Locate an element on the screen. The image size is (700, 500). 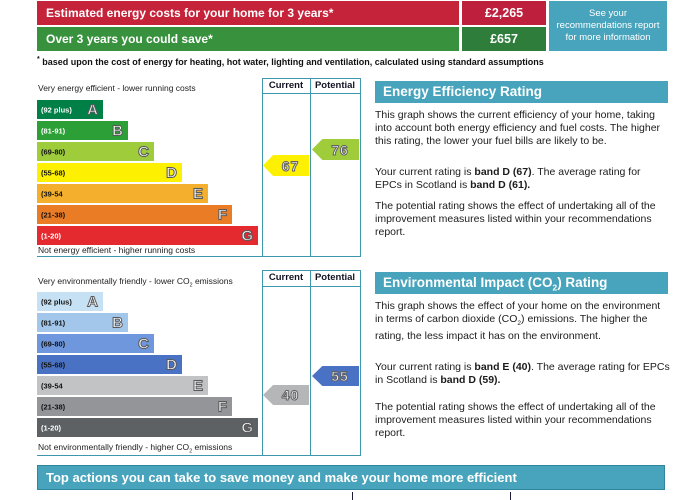
energy-band-b: (81-91) B is located at coordinates (82, 130).